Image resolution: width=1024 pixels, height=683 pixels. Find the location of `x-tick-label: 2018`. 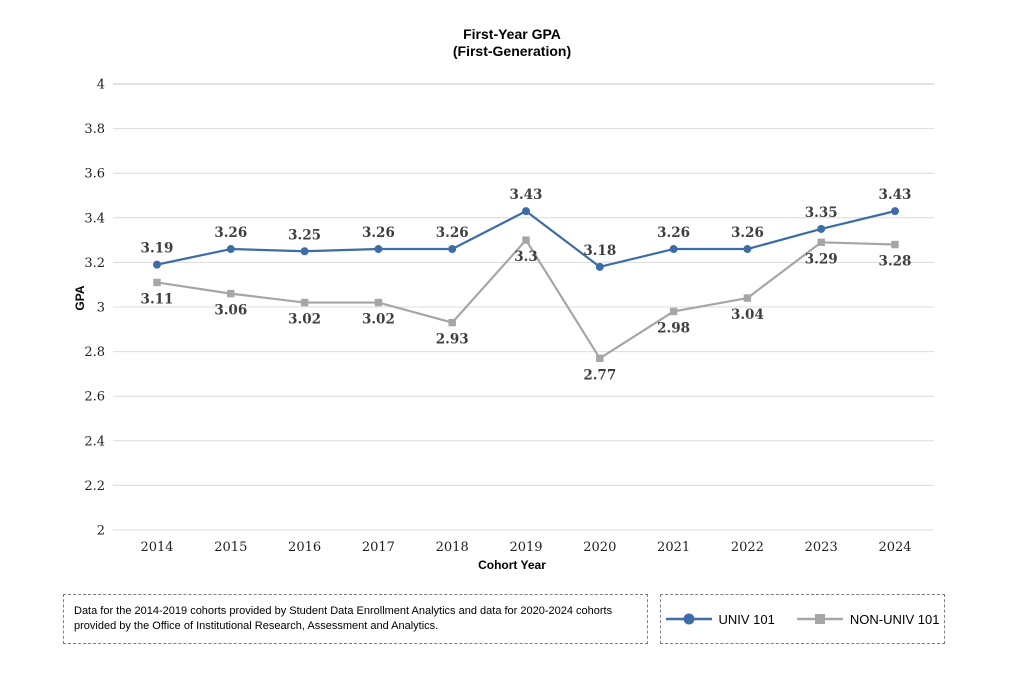

x-tick-label: 2018 is located at coordinates (452, 547).